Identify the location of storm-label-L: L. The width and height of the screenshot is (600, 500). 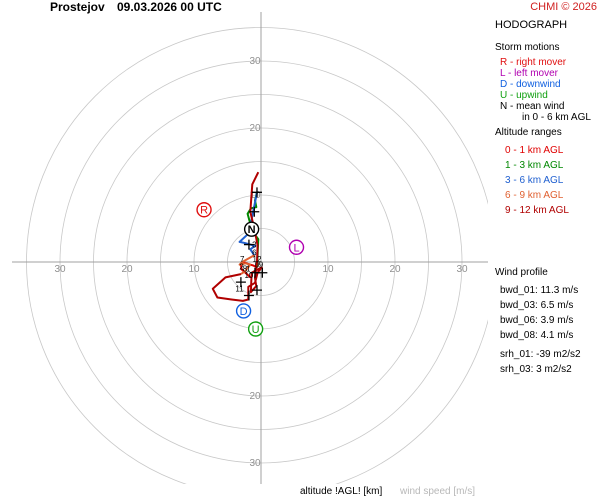
(296, 248).